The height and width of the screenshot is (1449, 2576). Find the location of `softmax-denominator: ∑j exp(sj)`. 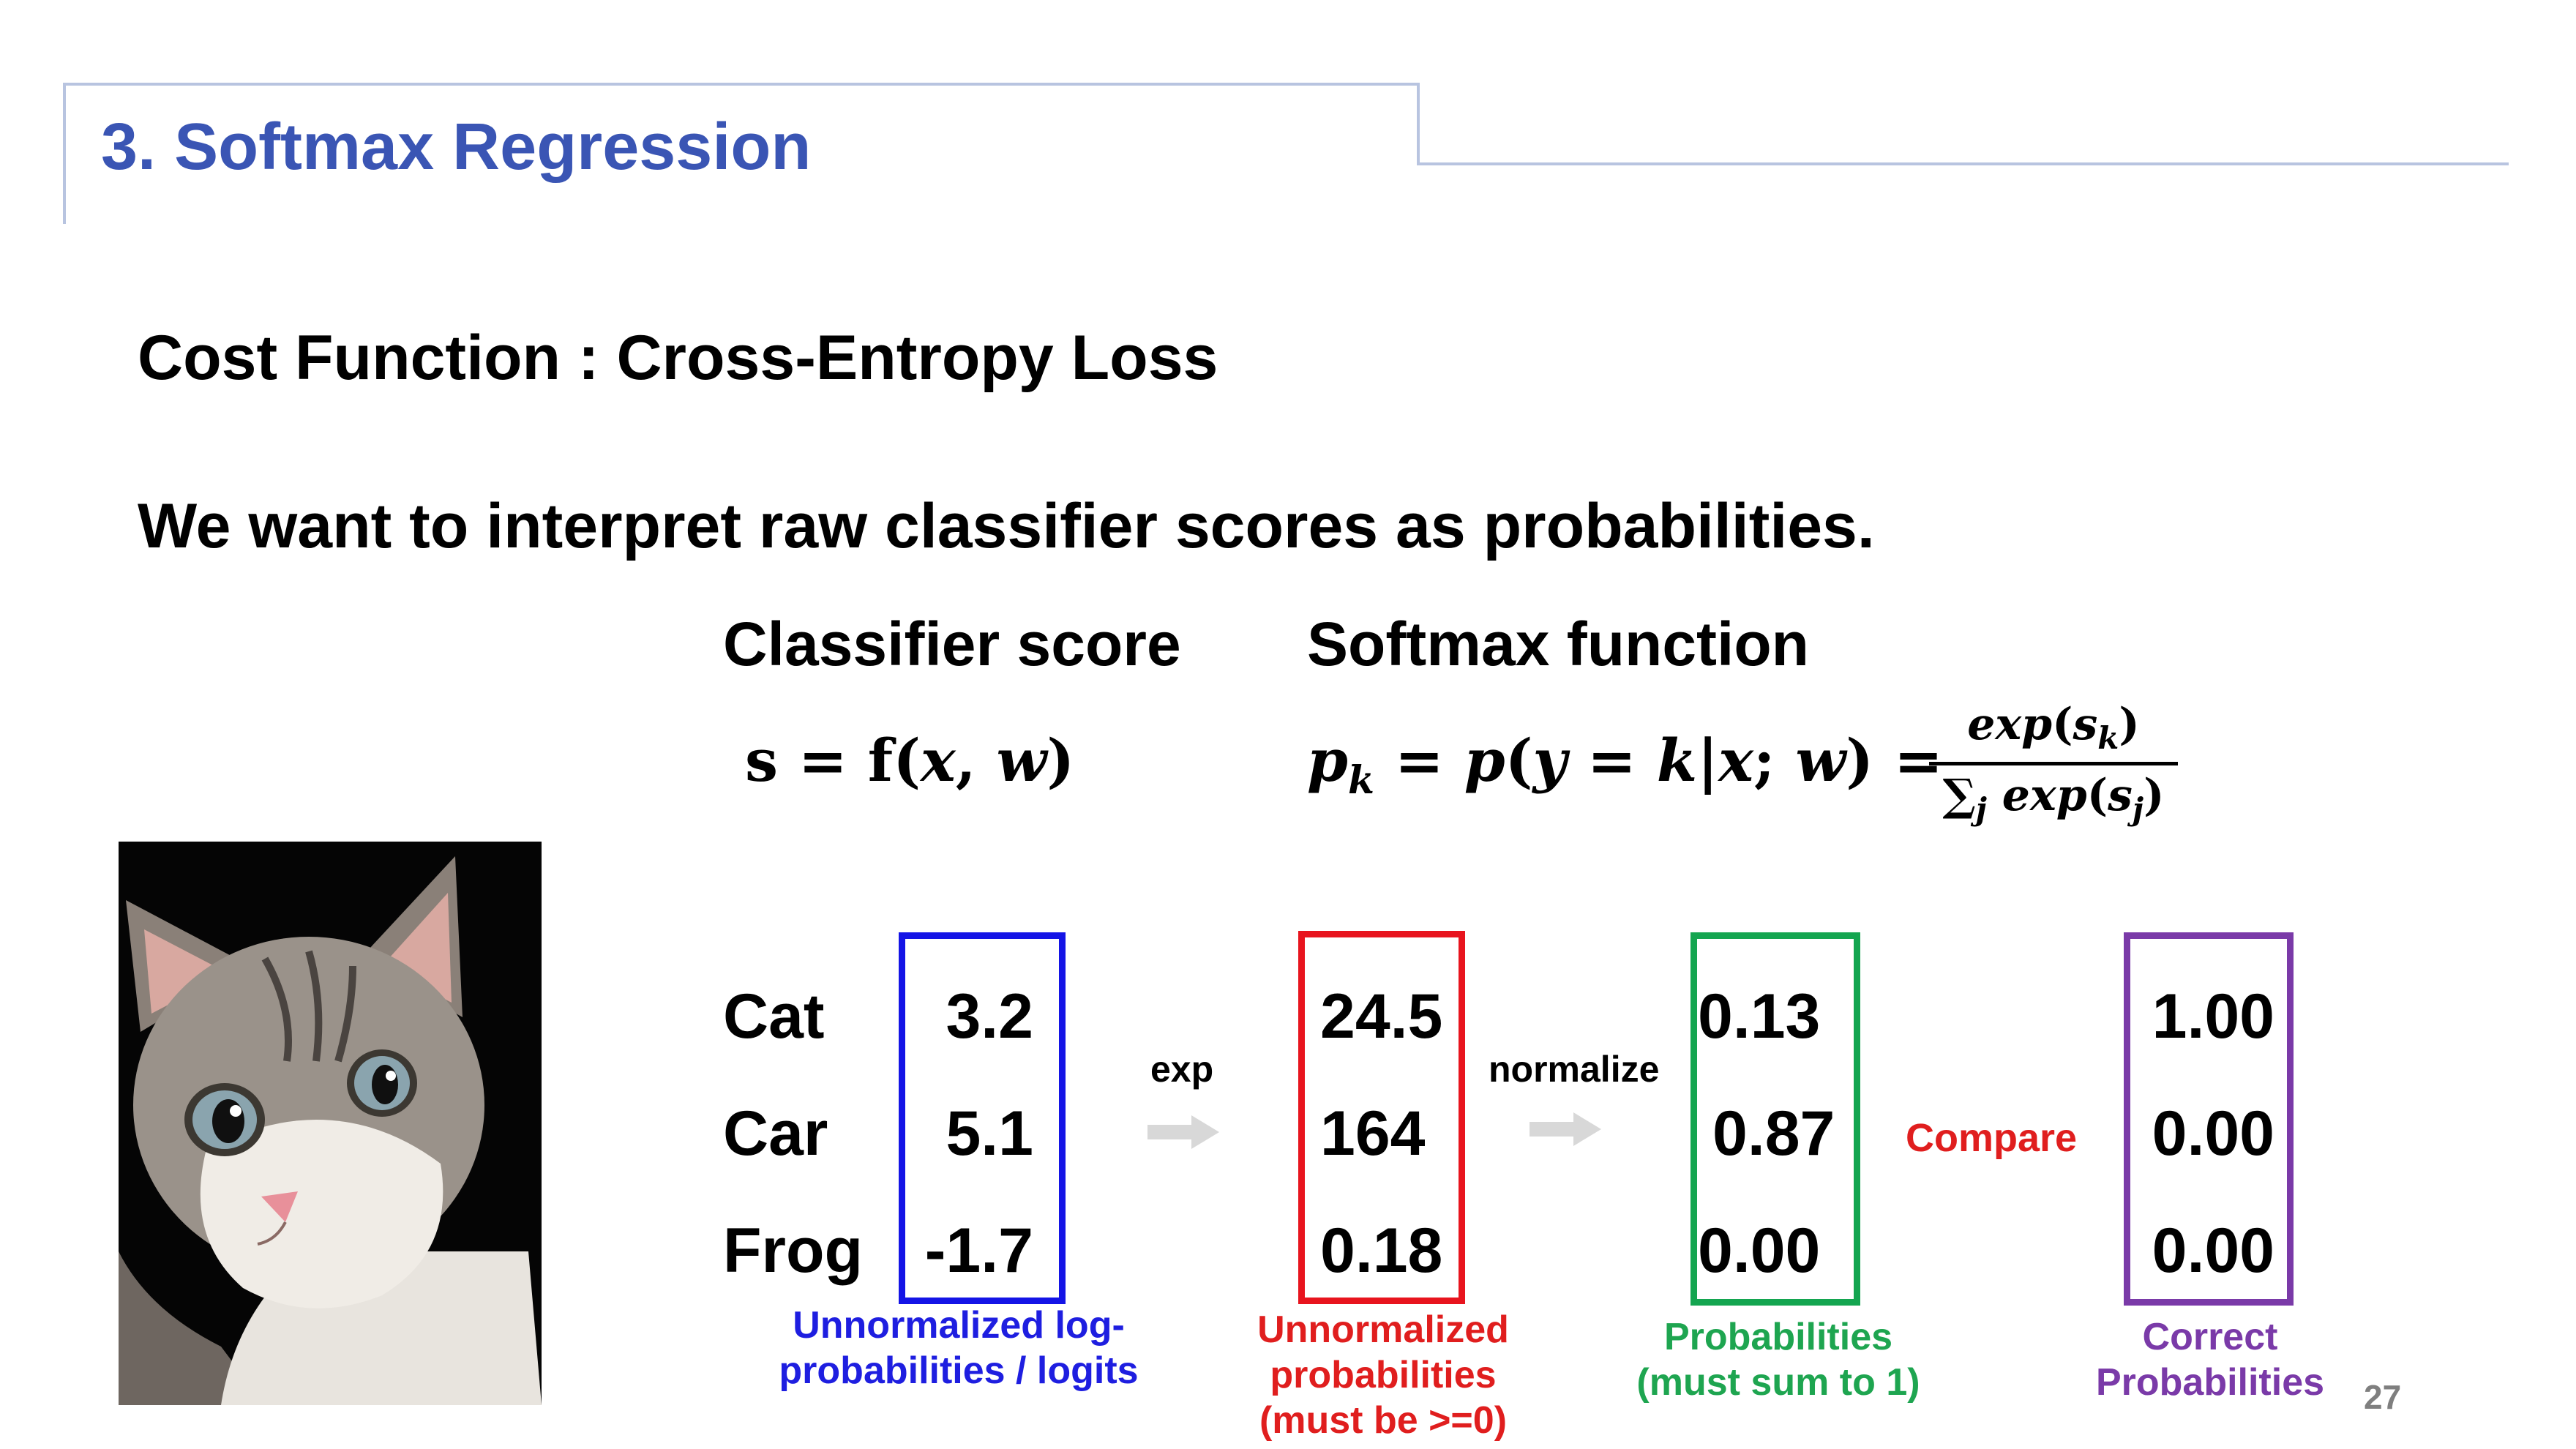

softmax-denominator: ∑j exp(sj) is located at coordinates (2053, 798).